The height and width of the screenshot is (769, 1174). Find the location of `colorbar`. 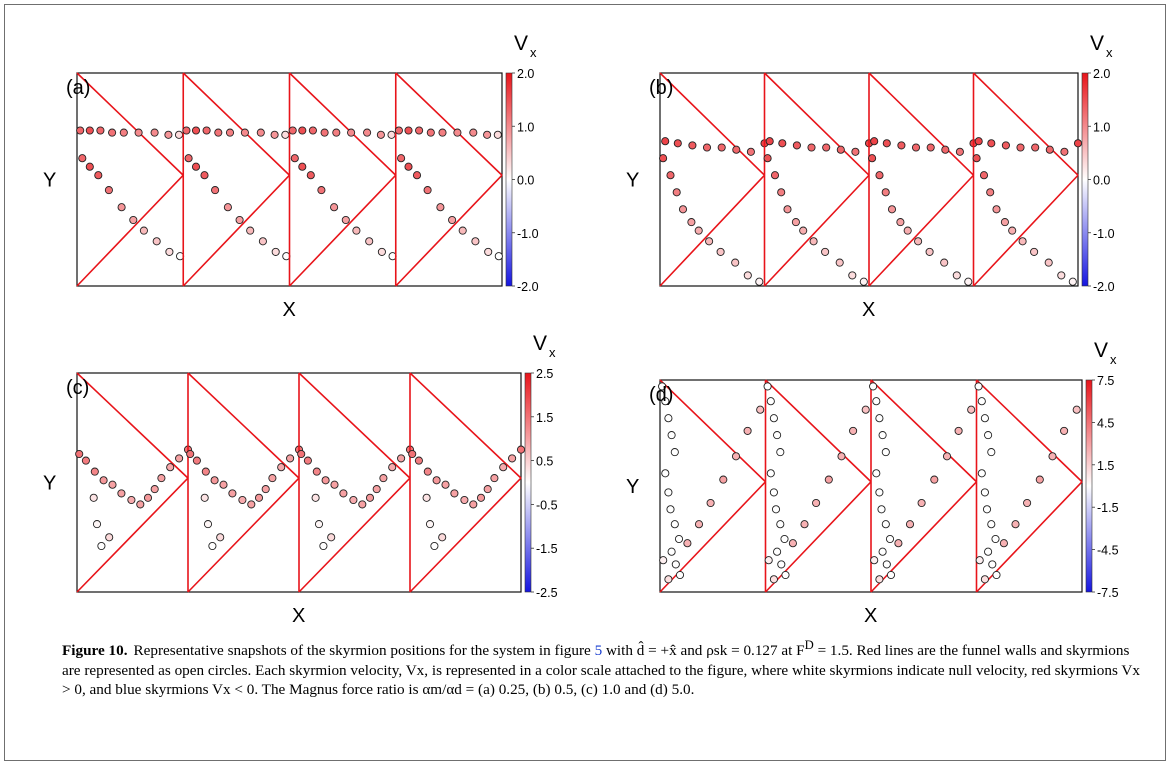

colorbar is located at coordinates (509, 179).